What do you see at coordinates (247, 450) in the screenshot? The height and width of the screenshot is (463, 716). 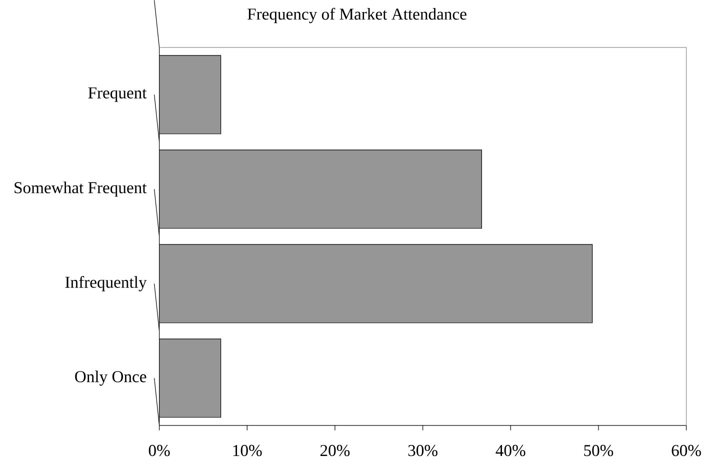 I see `x-tick-label: 10%` at bounding box center [247, 450].